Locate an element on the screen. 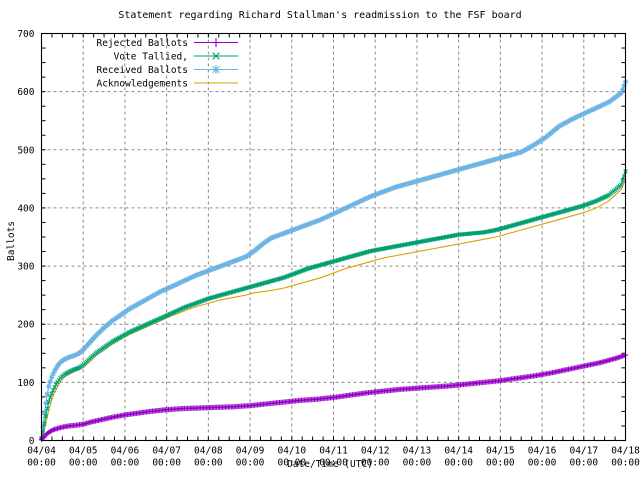 Image resolution: width=640 pixels, height=480 pixels. x-tick-label-date: 04/06 is located at coordinates (125, 451).